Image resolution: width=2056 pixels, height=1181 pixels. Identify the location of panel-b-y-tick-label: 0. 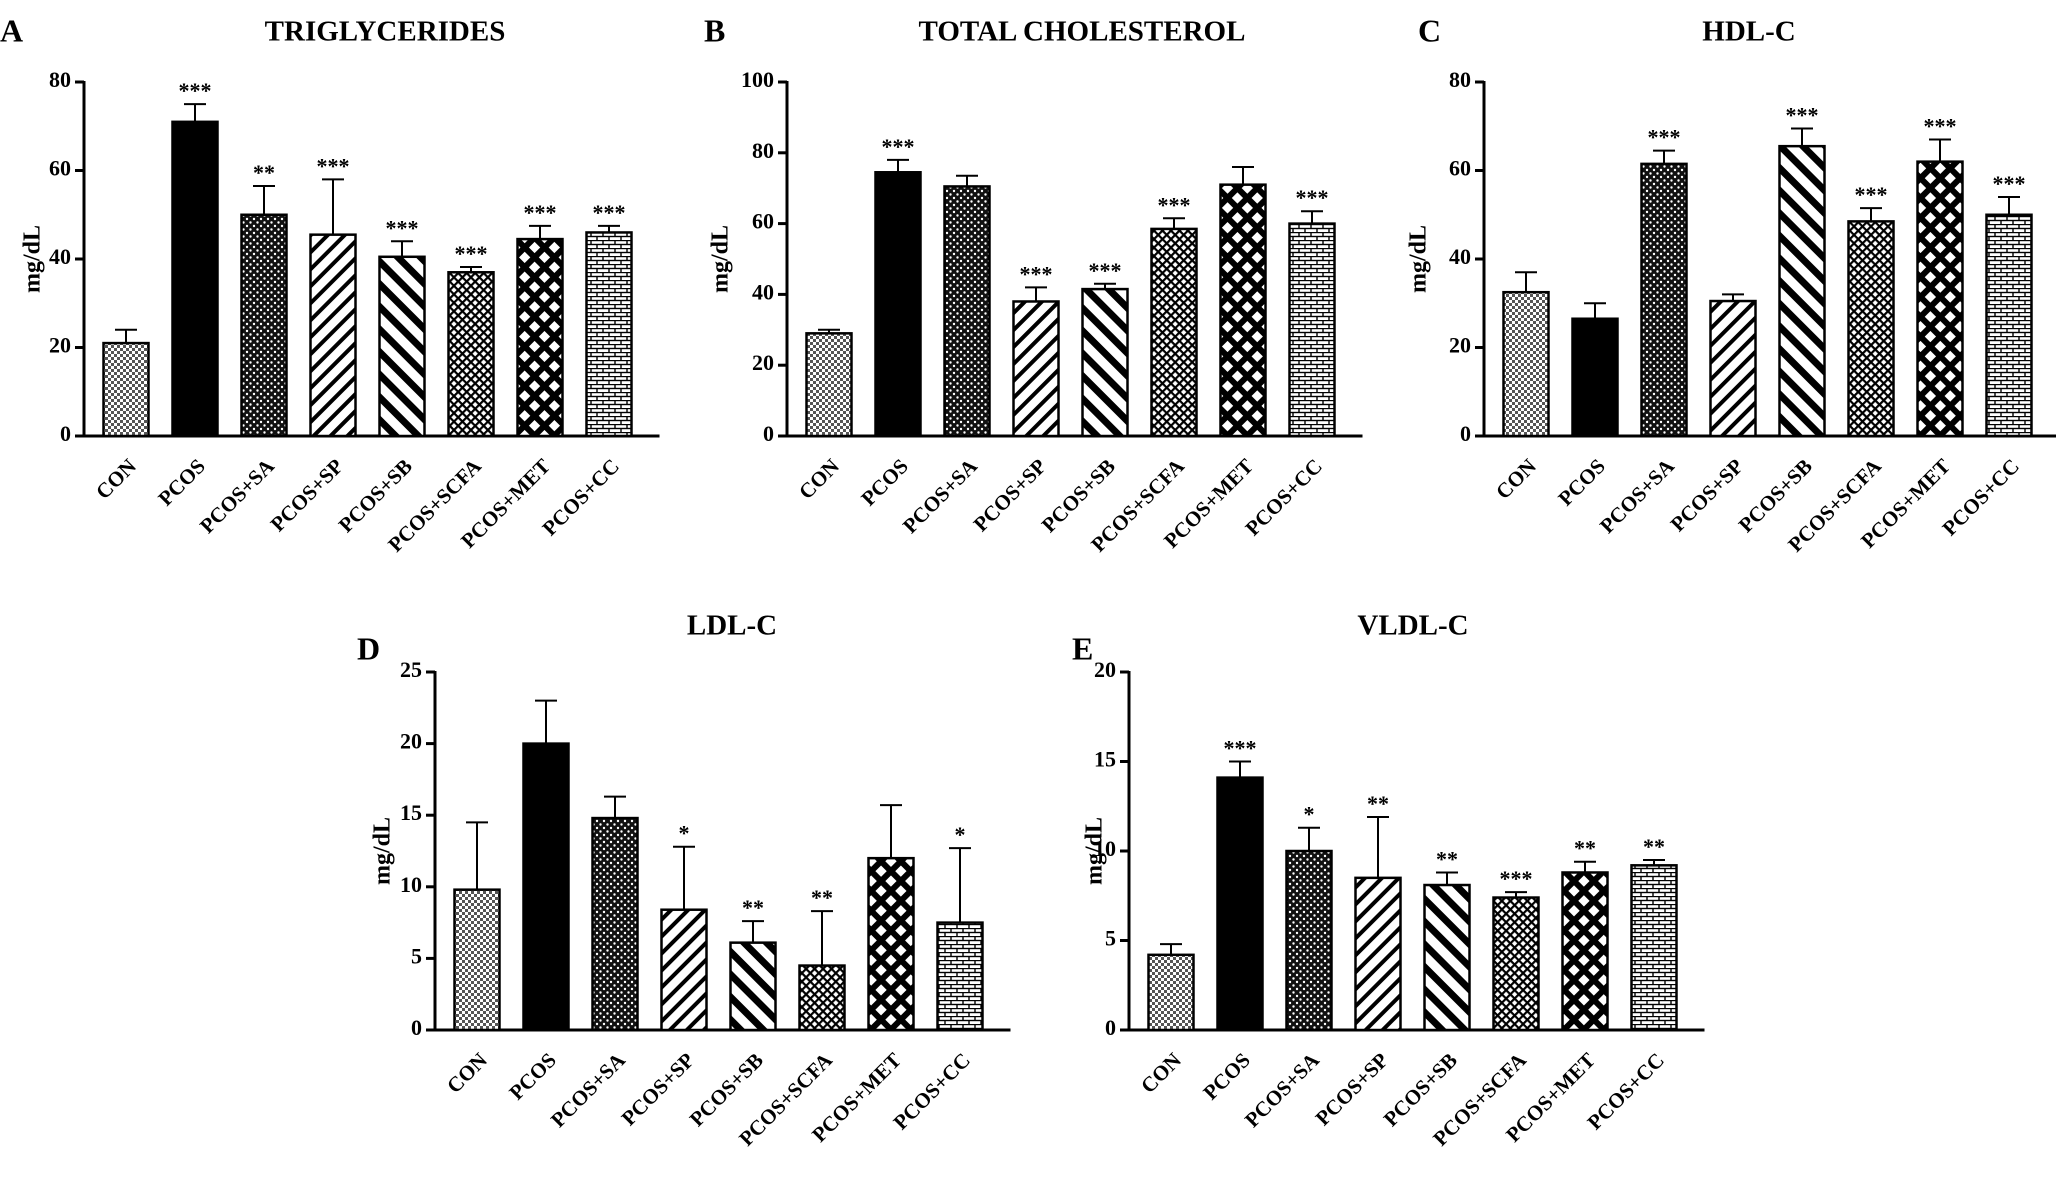
(768, 433).